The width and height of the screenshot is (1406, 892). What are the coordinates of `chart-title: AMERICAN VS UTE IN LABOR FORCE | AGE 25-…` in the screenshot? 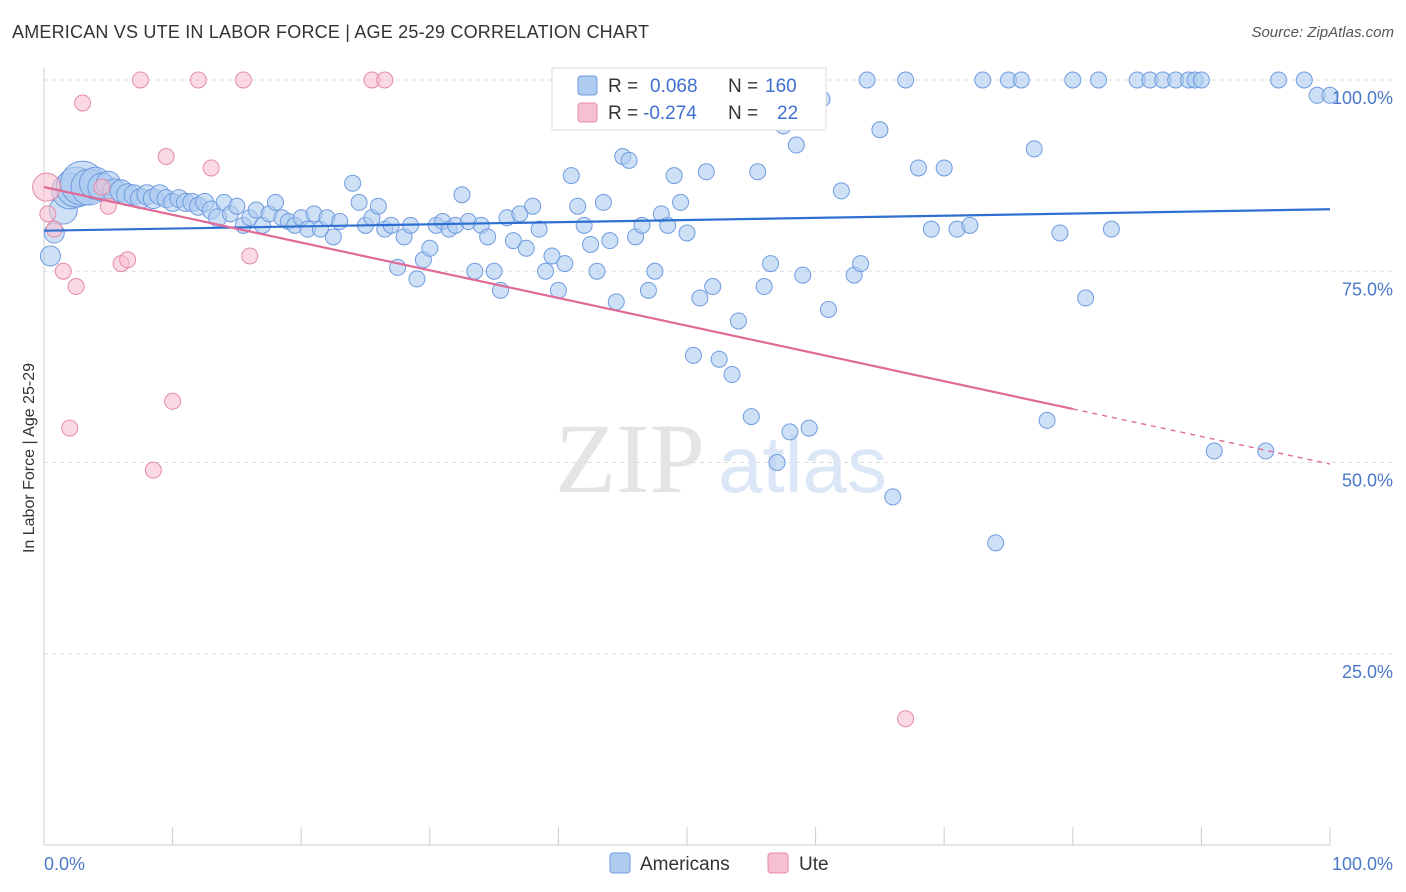 It's located at (331, 32).